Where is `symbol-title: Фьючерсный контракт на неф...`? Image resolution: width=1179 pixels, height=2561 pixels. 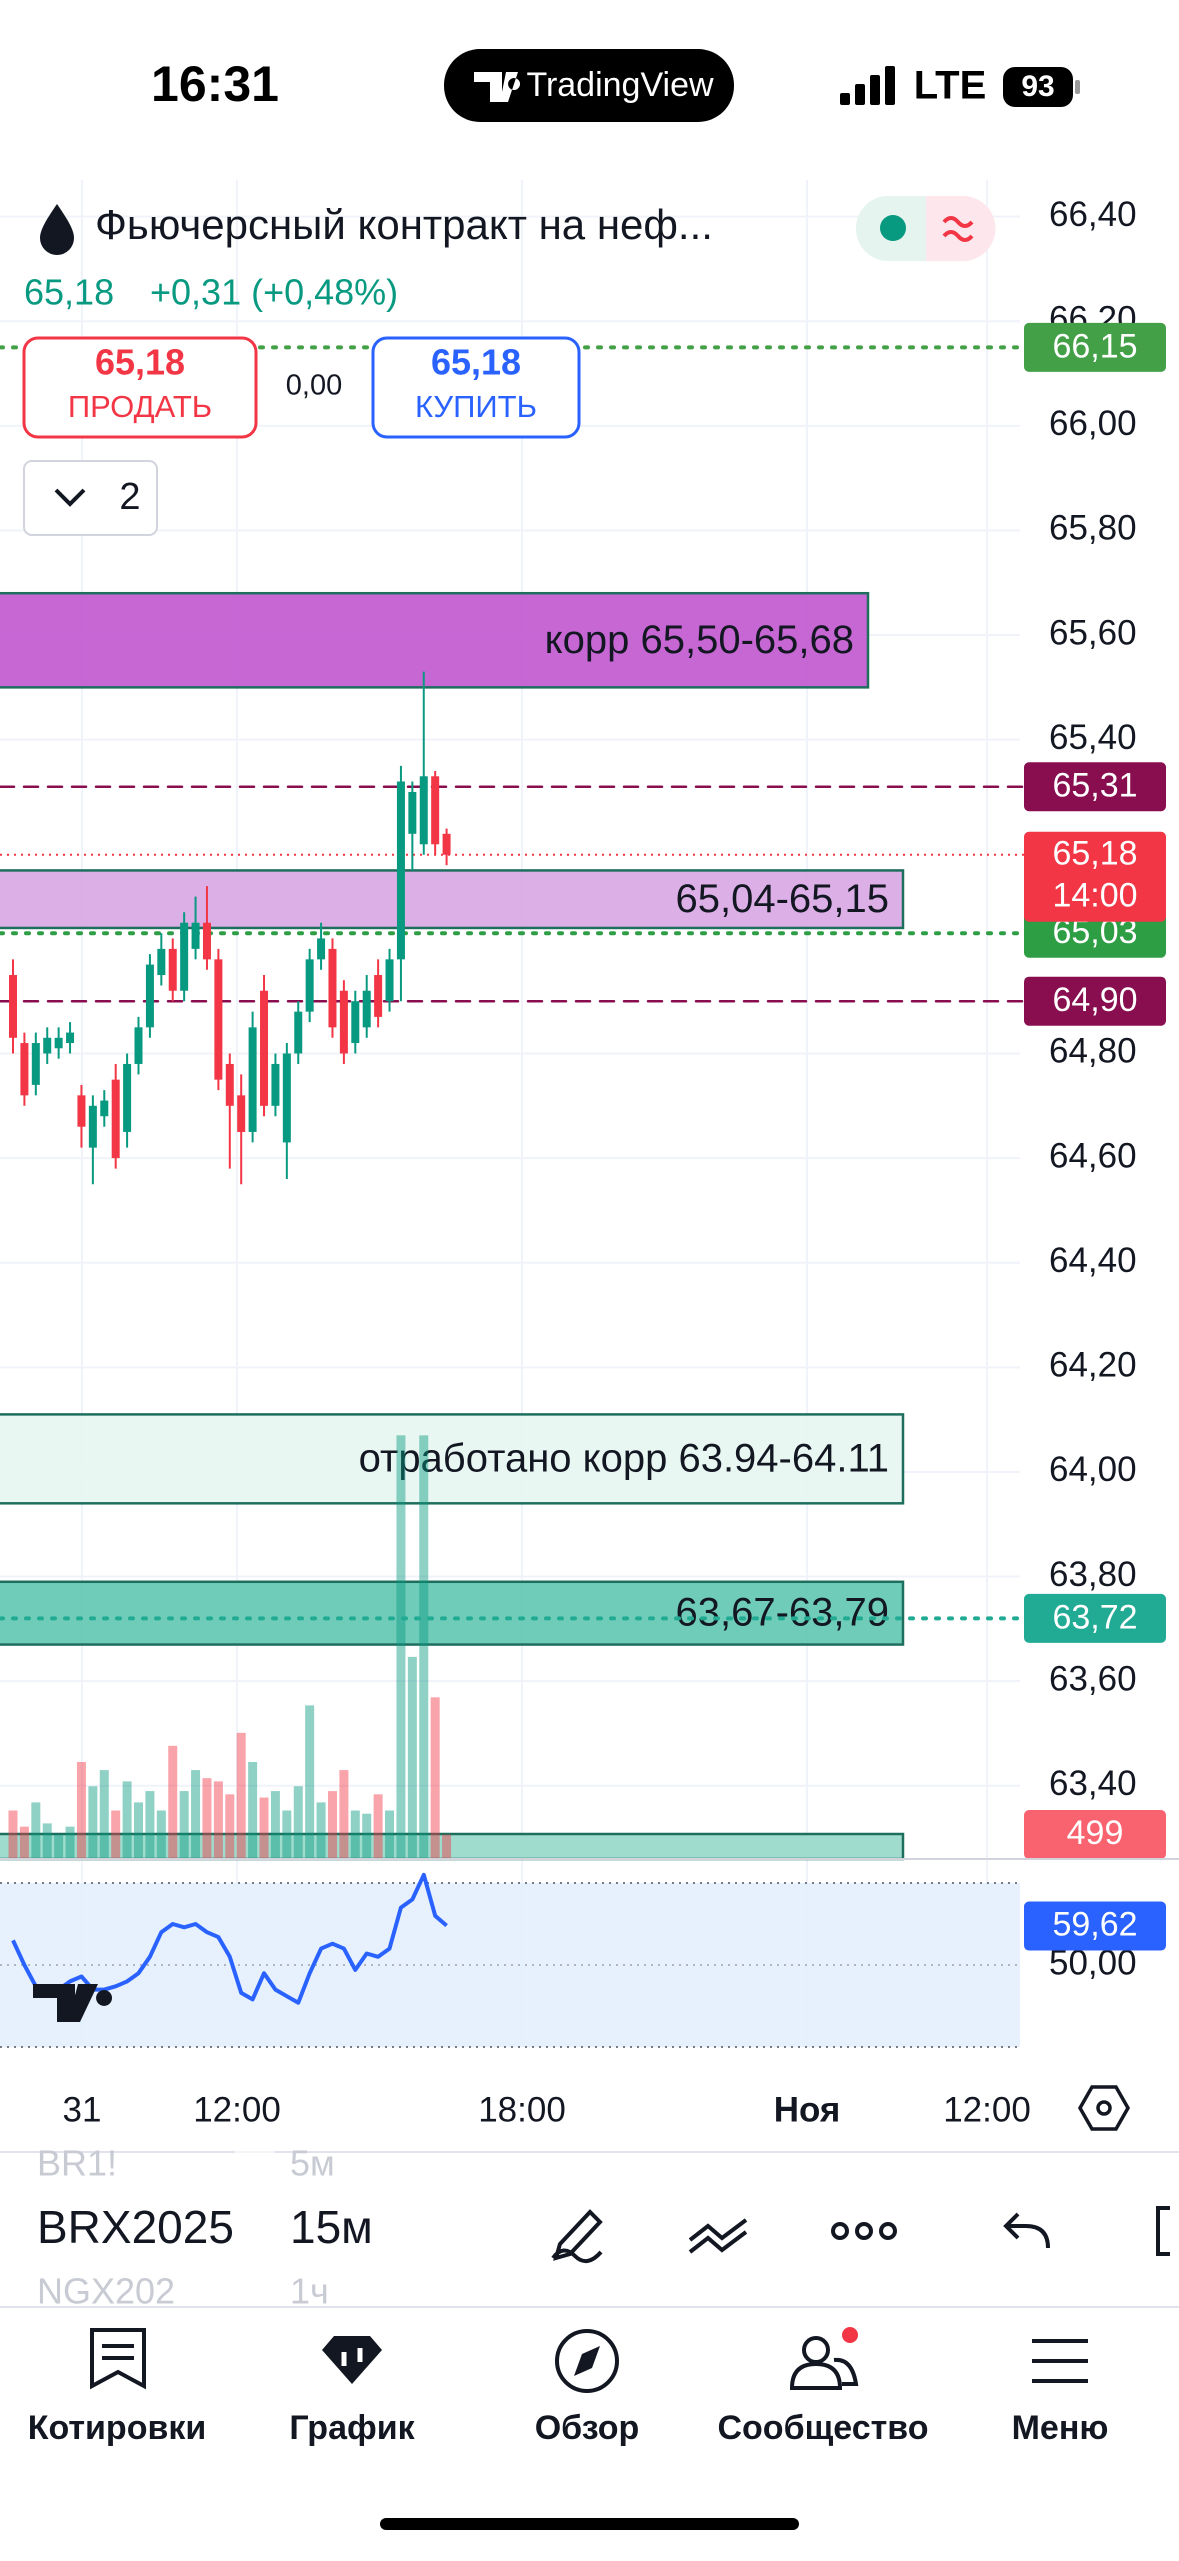 symbol-title: Фьючерсный контракт на неф... is located at coordinates (404, 224).